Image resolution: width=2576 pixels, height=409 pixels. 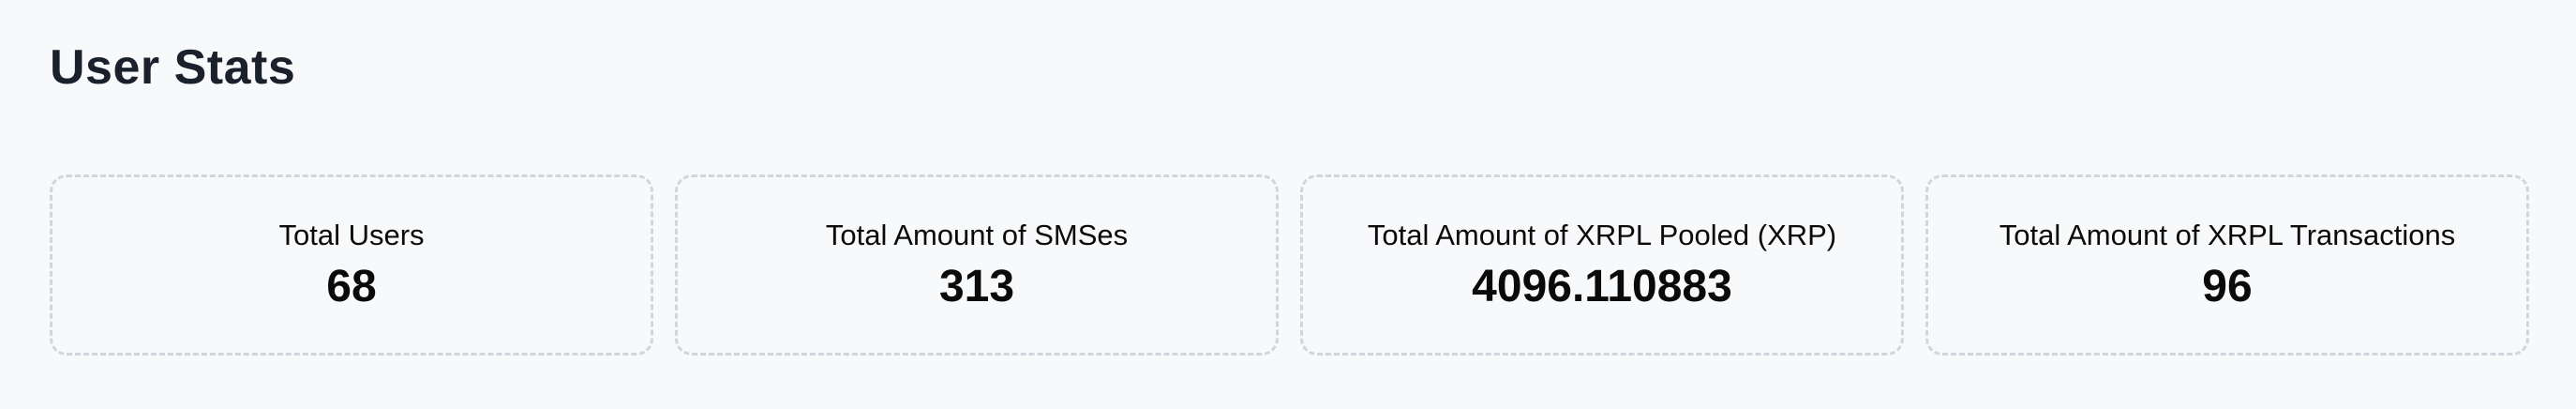 I want to click on stat-value: 313, so click(x=976, y=286).